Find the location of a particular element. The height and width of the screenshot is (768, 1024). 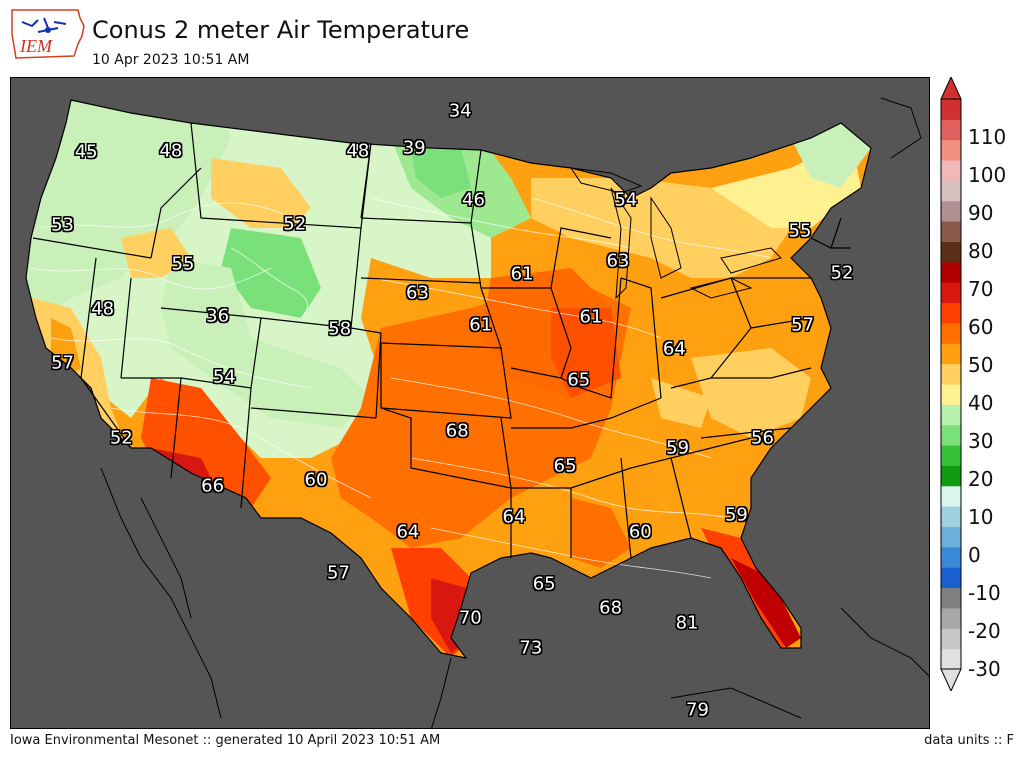

colorbar-tick-label: 90 is located at coordinates (981, 213).